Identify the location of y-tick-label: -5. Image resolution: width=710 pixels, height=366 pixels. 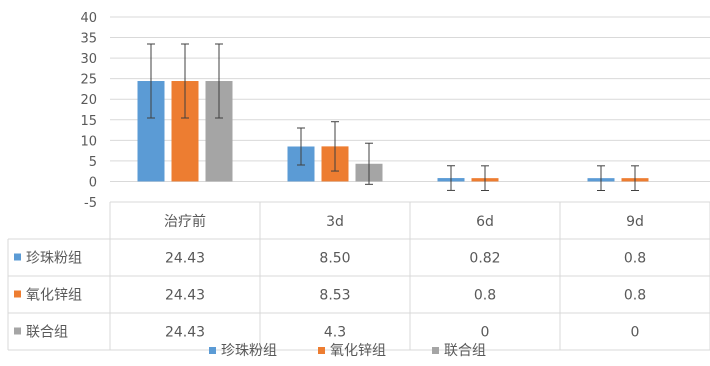
(90, 203).